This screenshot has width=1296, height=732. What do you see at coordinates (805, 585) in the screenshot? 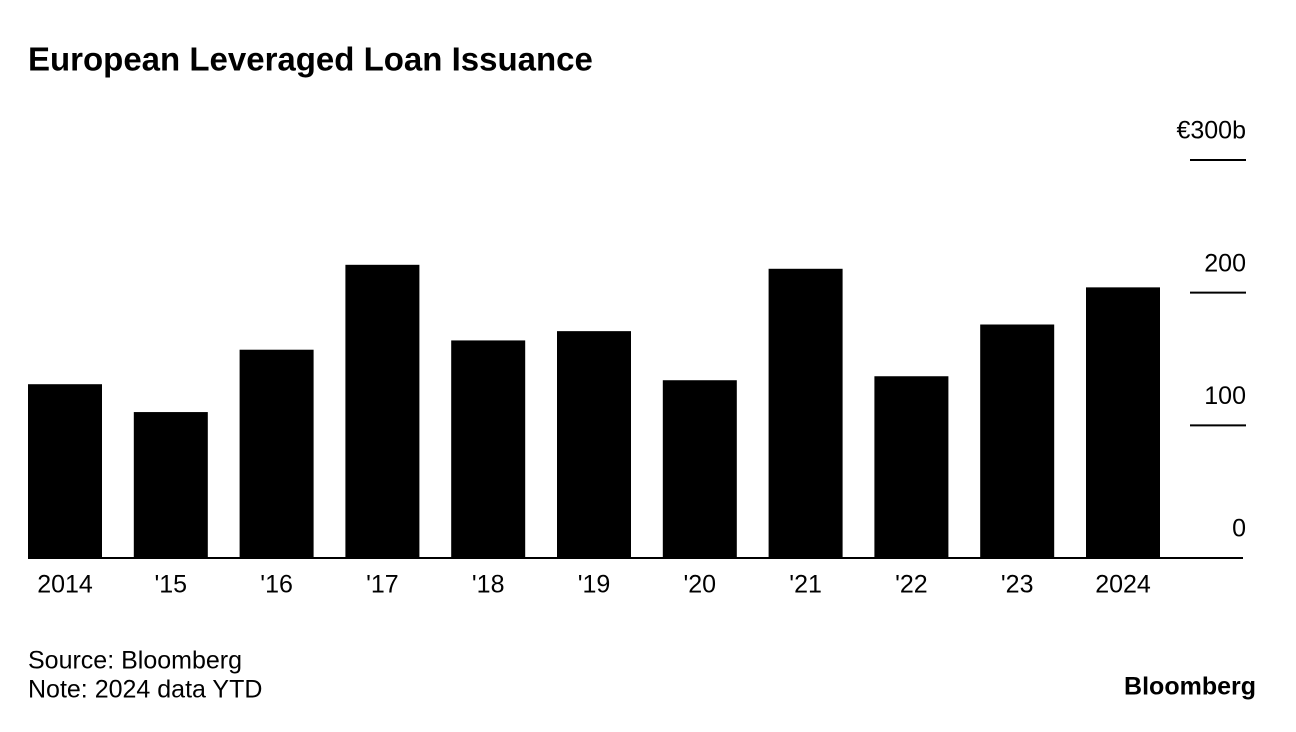
I see `x-tick-label: '21` at bounding box center [805, 585].